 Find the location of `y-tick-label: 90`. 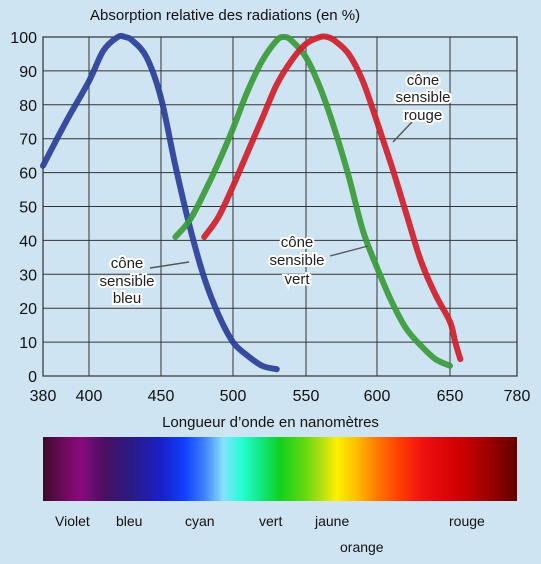

y-tick-label: 90 is located at coordinates (28, 72).